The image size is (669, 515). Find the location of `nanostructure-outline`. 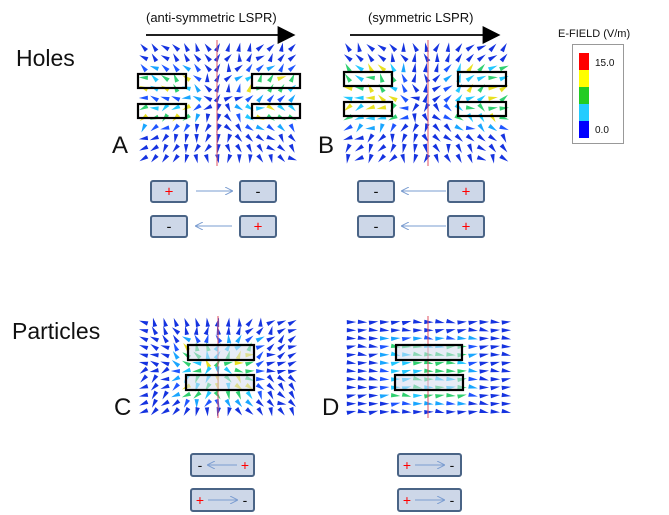

nanostructure-outline is located at coordinates (482, 79).